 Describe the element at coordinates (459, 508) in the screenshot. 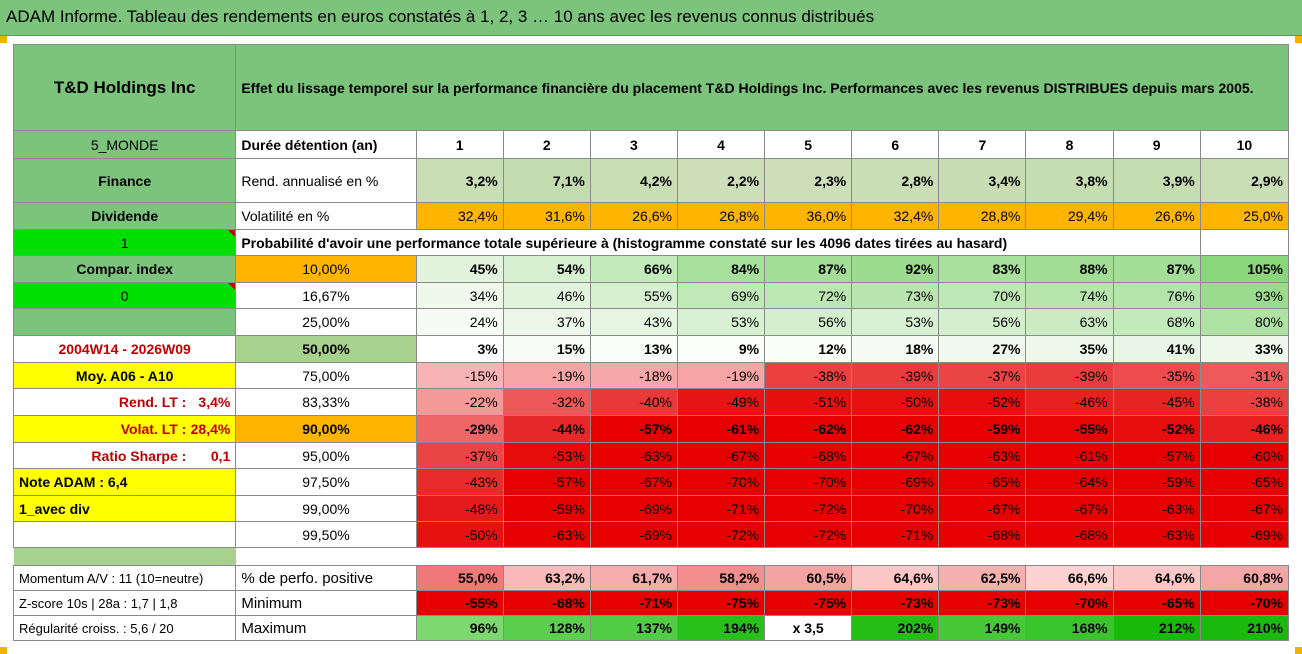

I see `value-cell: -48%` at that location.